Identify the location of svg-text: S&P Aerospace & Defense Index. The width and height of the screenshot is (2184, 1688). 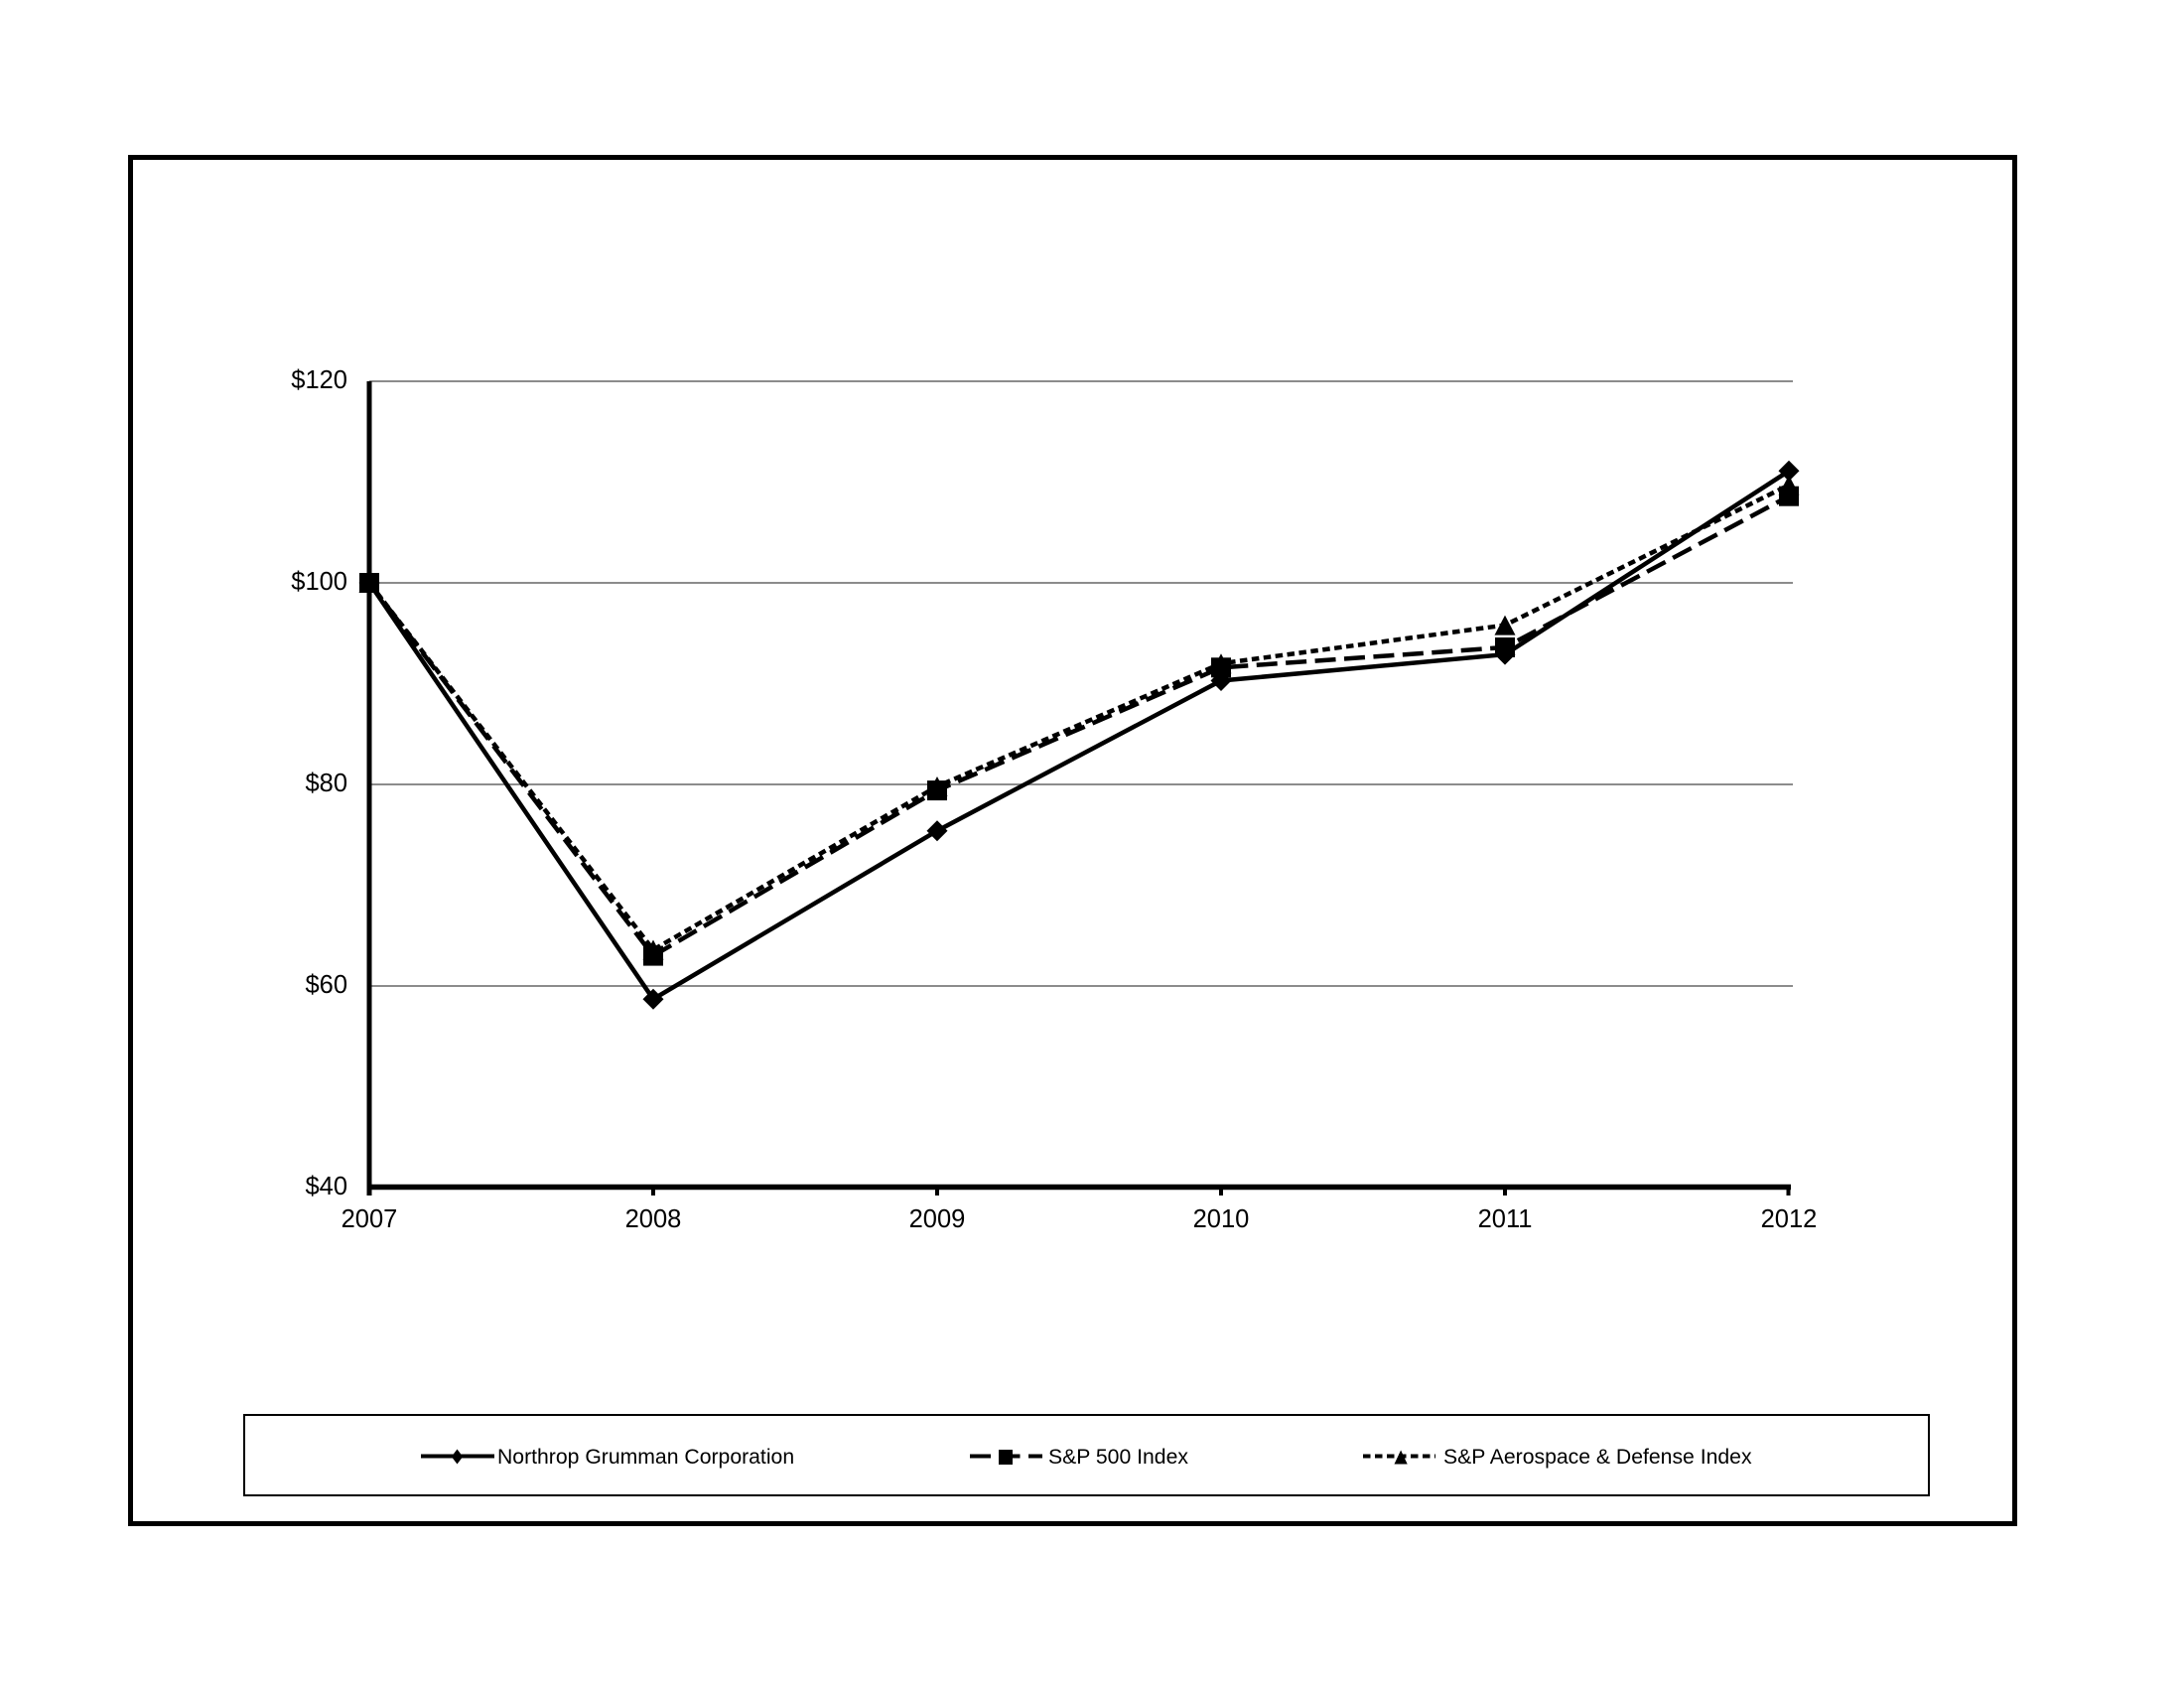
(1597, 1457).